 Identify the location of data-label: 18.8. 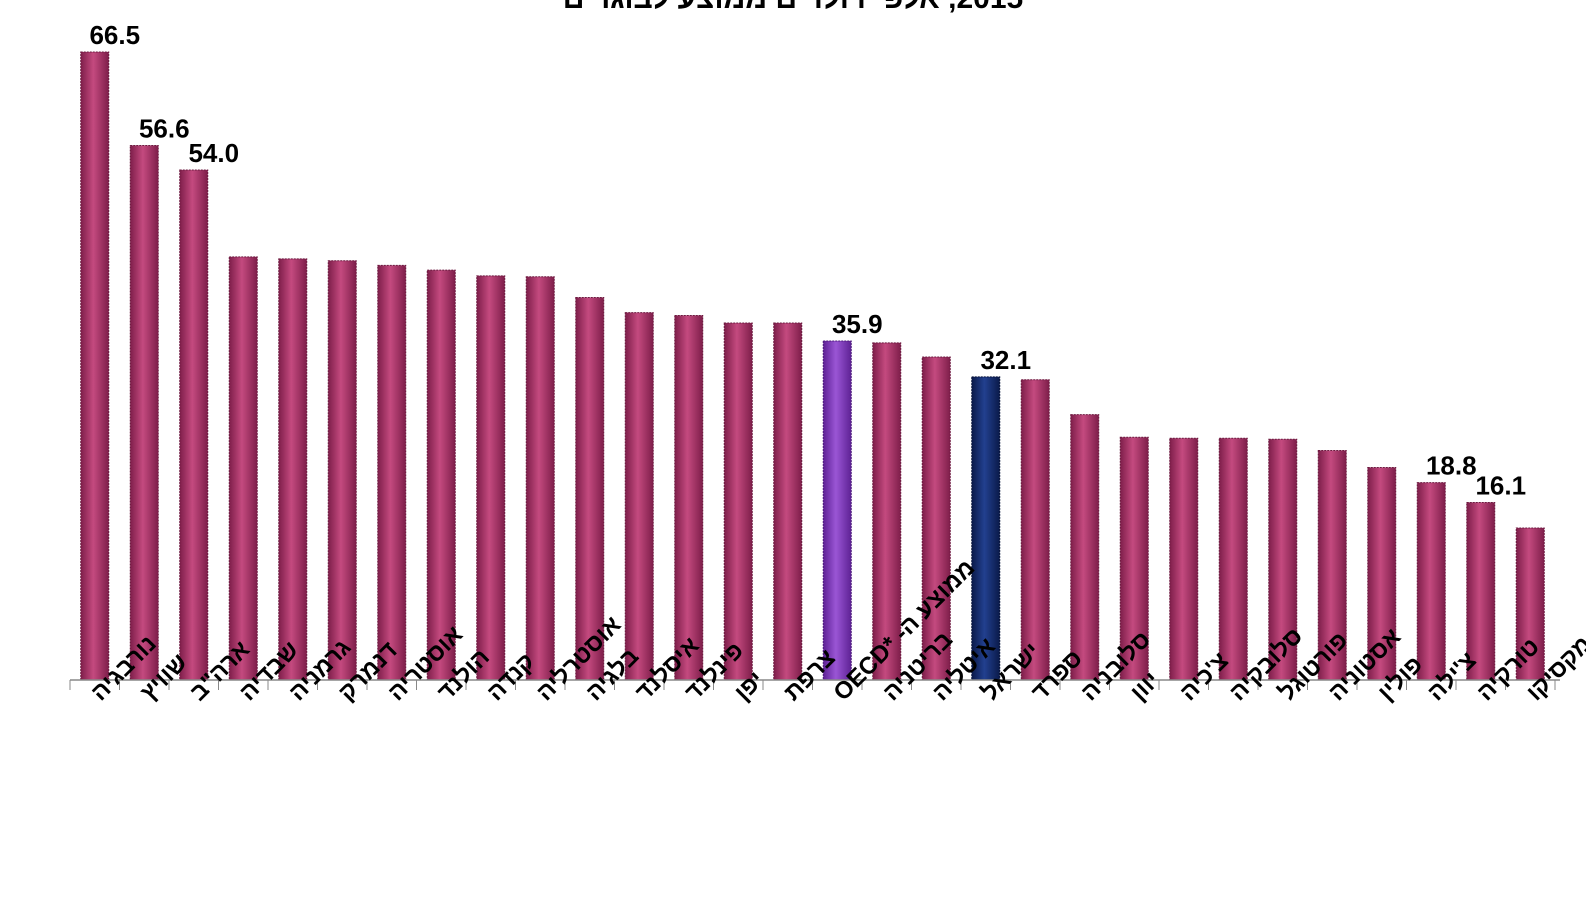
(1451, 466).